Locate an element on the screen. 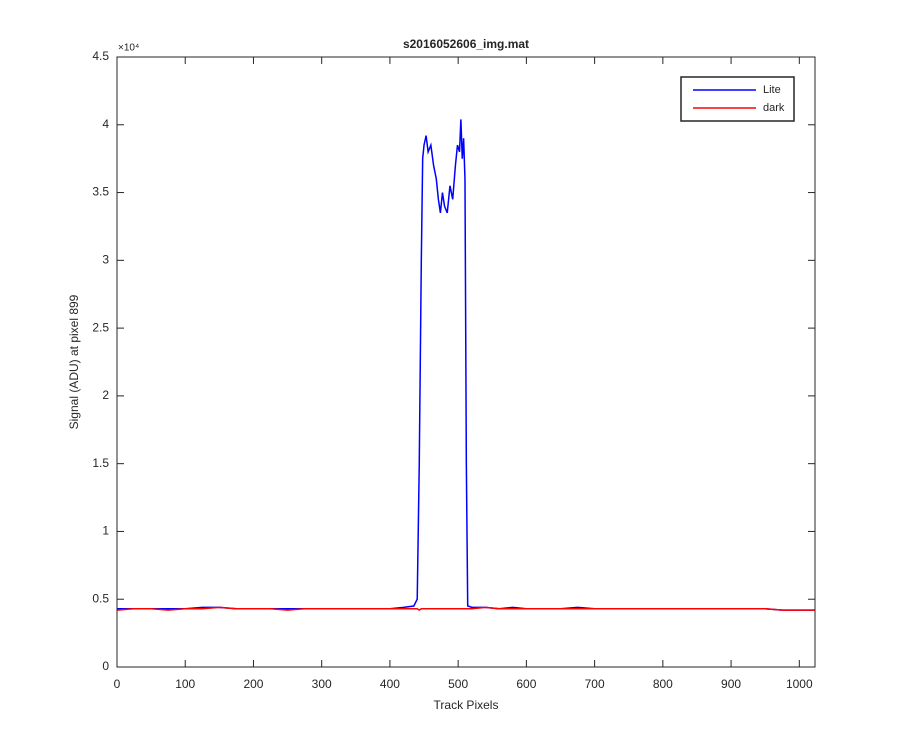 The height and width of the screenshot is (755, 900). x-tick-label: 400 is located at coordinates (390, 684).